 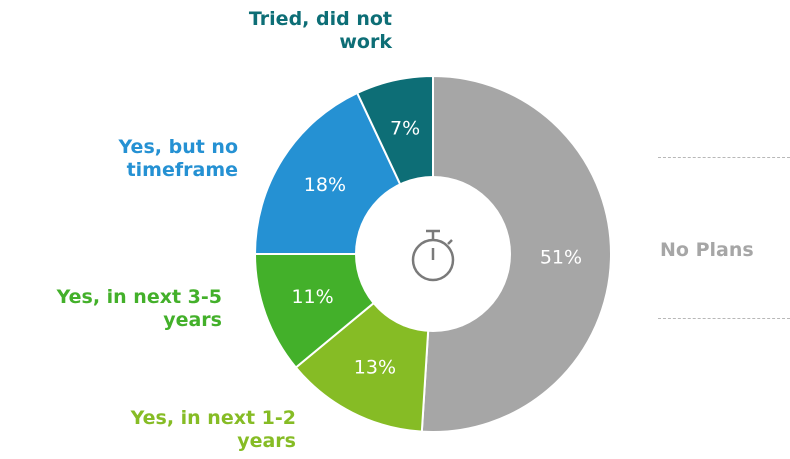 I want to click on slice-value-label-1: 13%, so click(x=375, y=368).